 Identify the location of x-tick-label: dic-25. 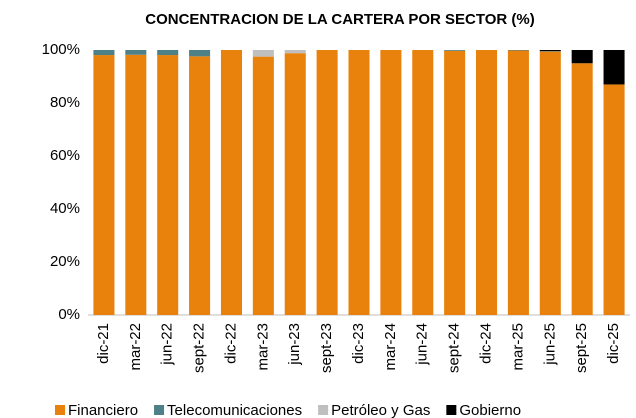
(613, 343).